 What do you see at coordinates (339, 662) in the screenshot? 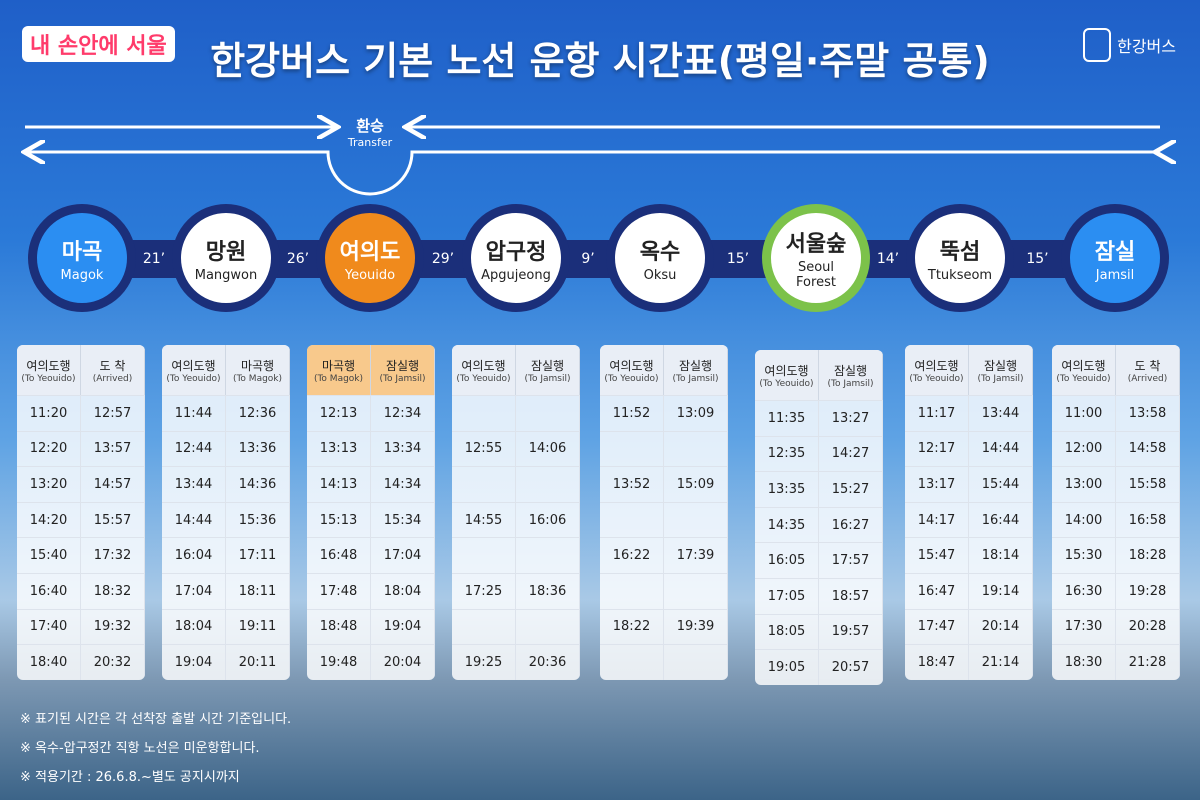
I see `time-cell: 19:48` at bounding box center [339, 662].